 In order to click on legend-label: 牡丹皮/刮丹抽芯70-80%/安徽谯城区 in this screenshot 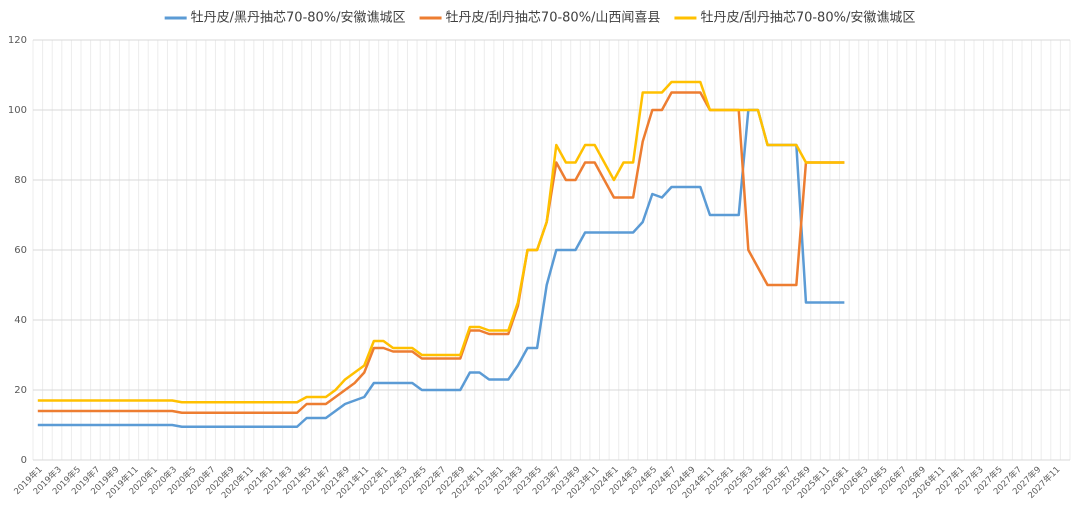, I will do `click(807, 18)`.